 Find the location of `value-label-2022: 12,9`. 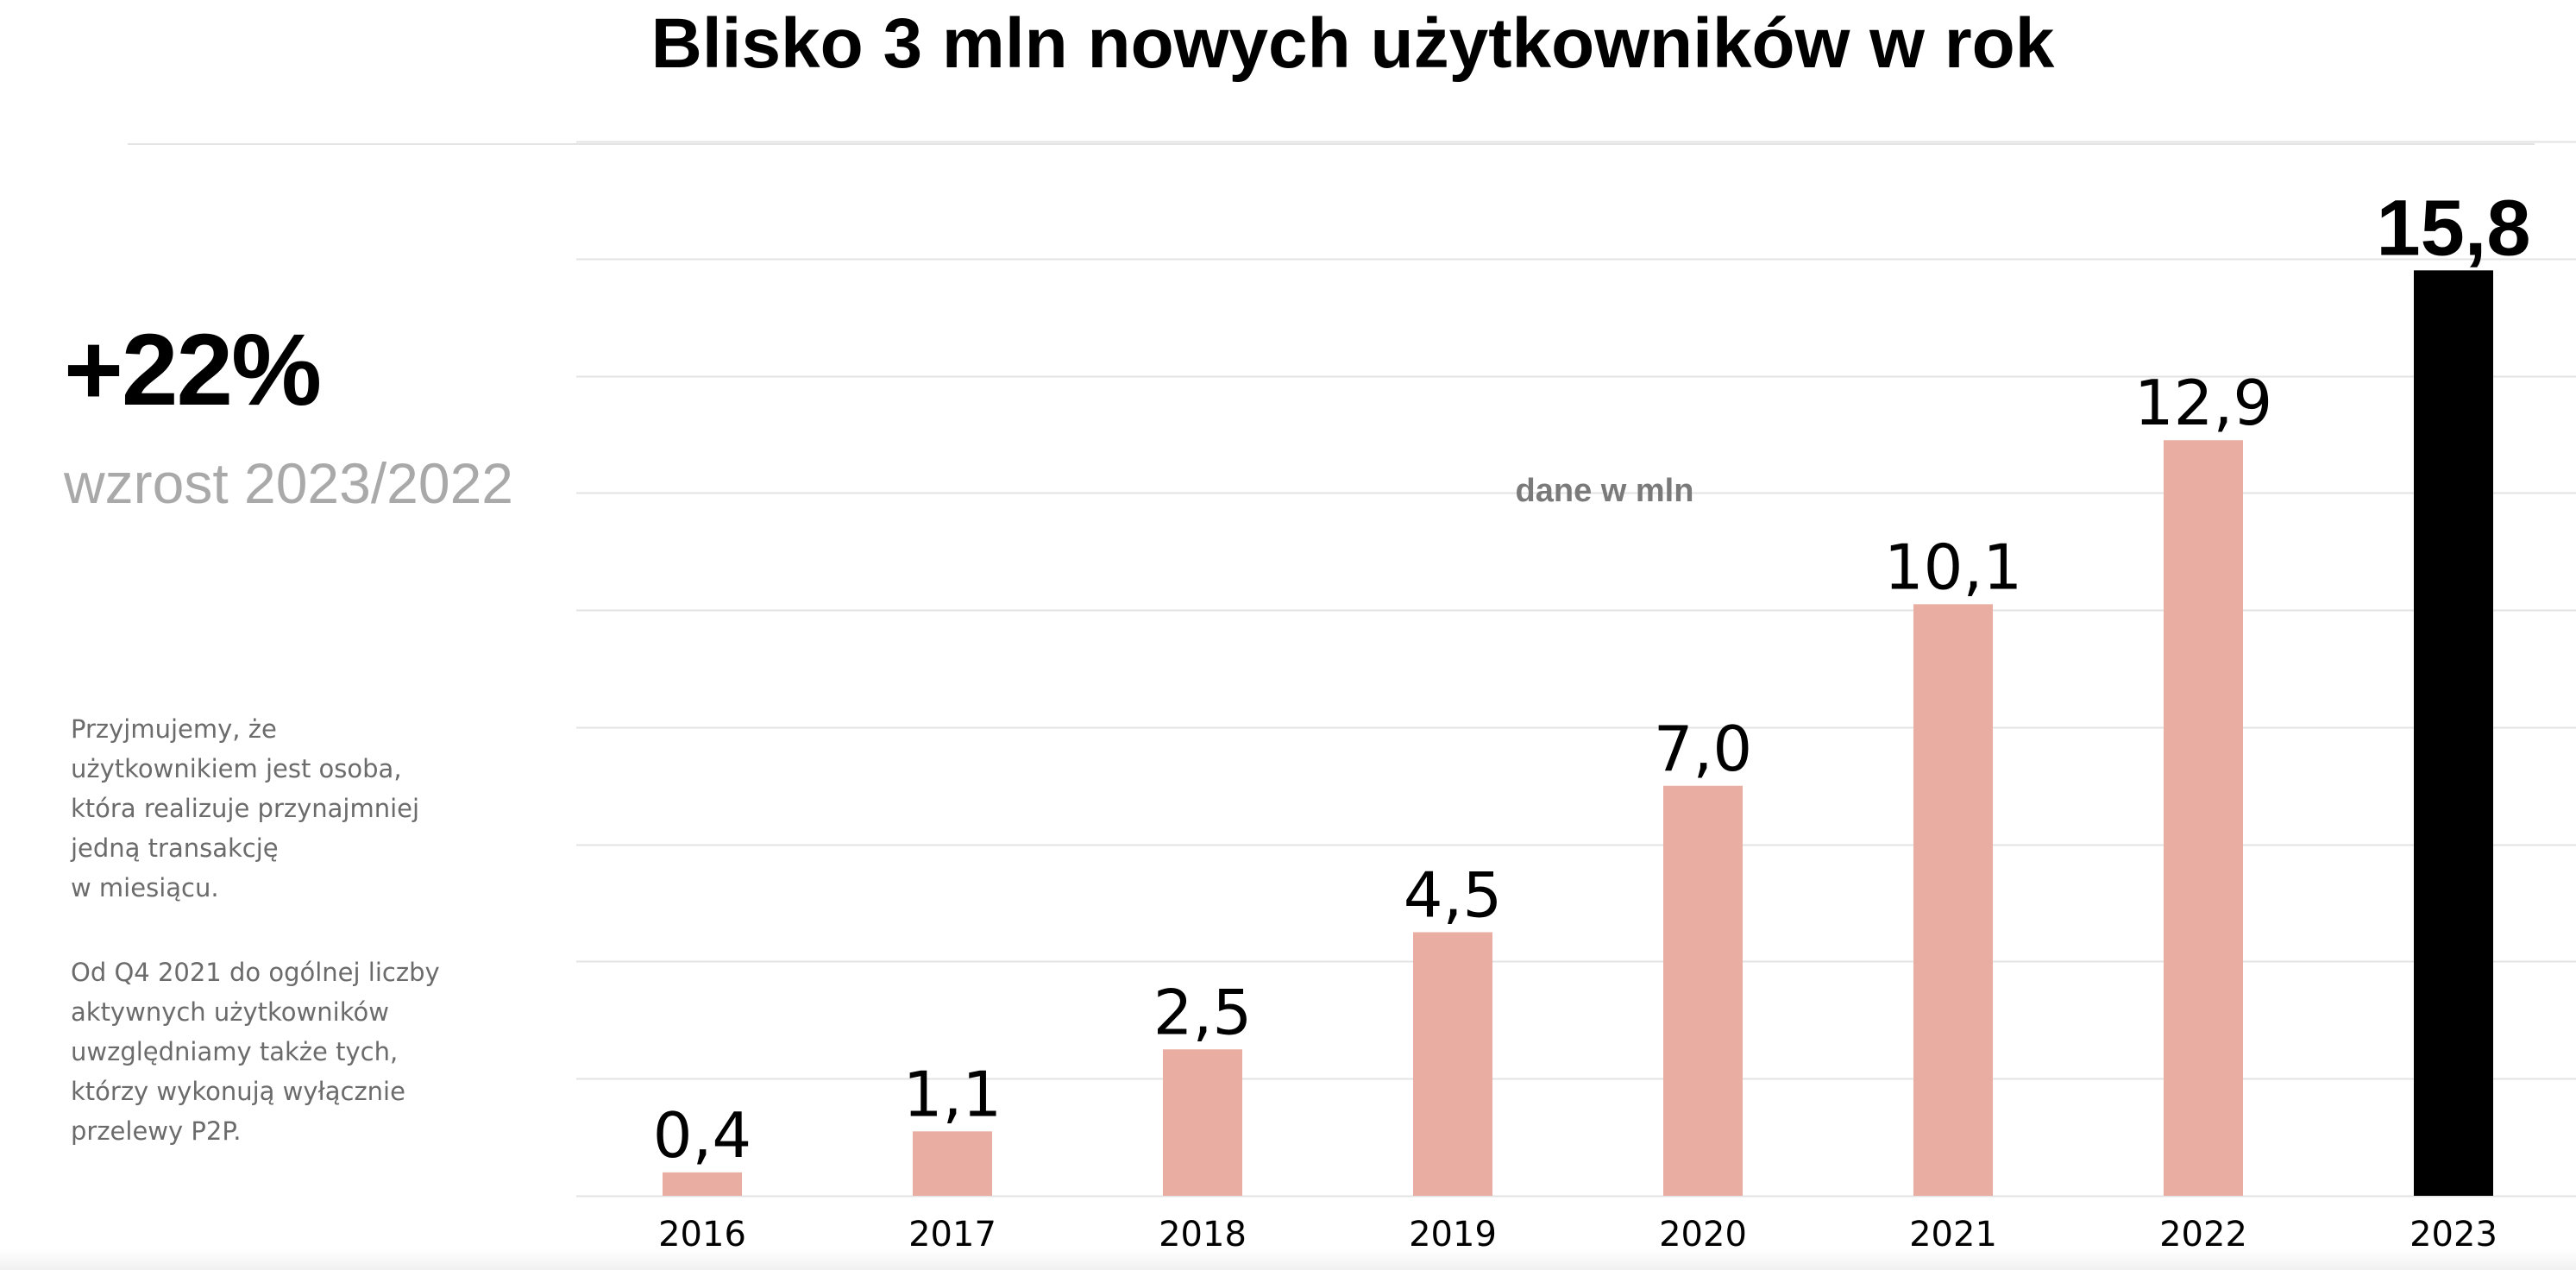

value-label-2022: 12,9 is located at coordinates (2203, 403).